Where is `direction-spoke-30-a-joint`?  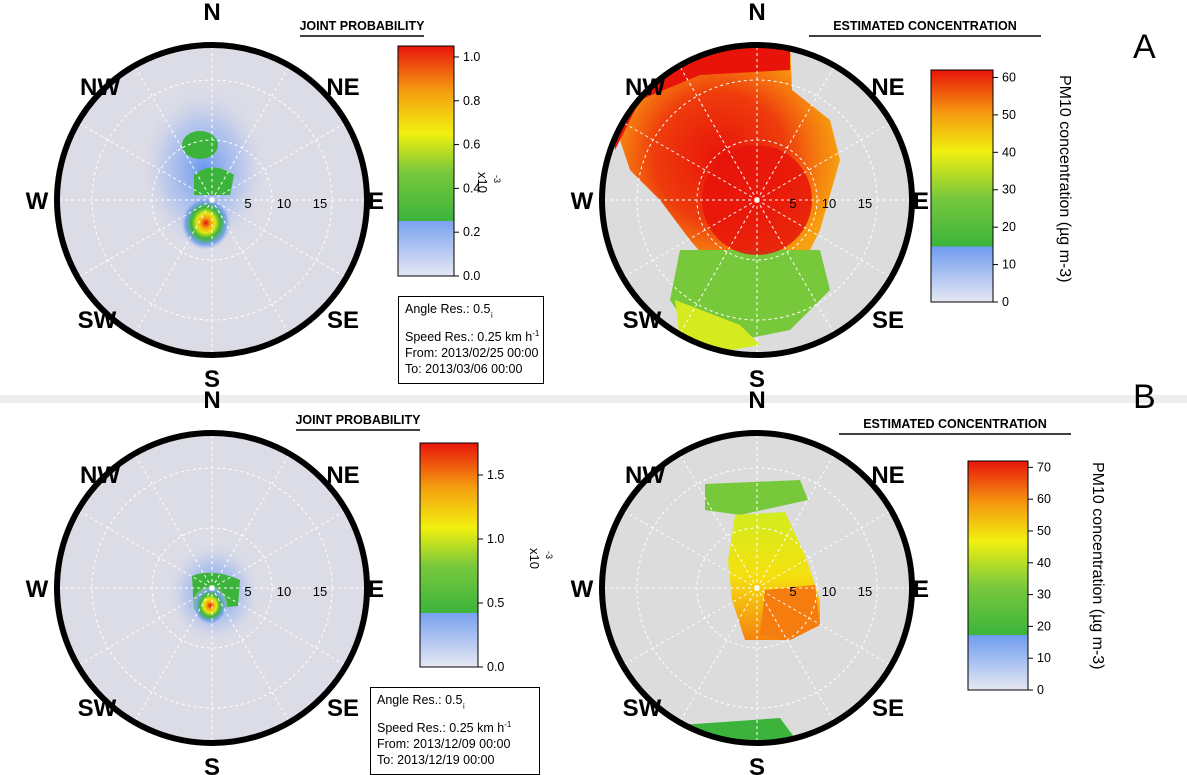
direction-spoke-30-a-joint is located at coordinates (250, 133).